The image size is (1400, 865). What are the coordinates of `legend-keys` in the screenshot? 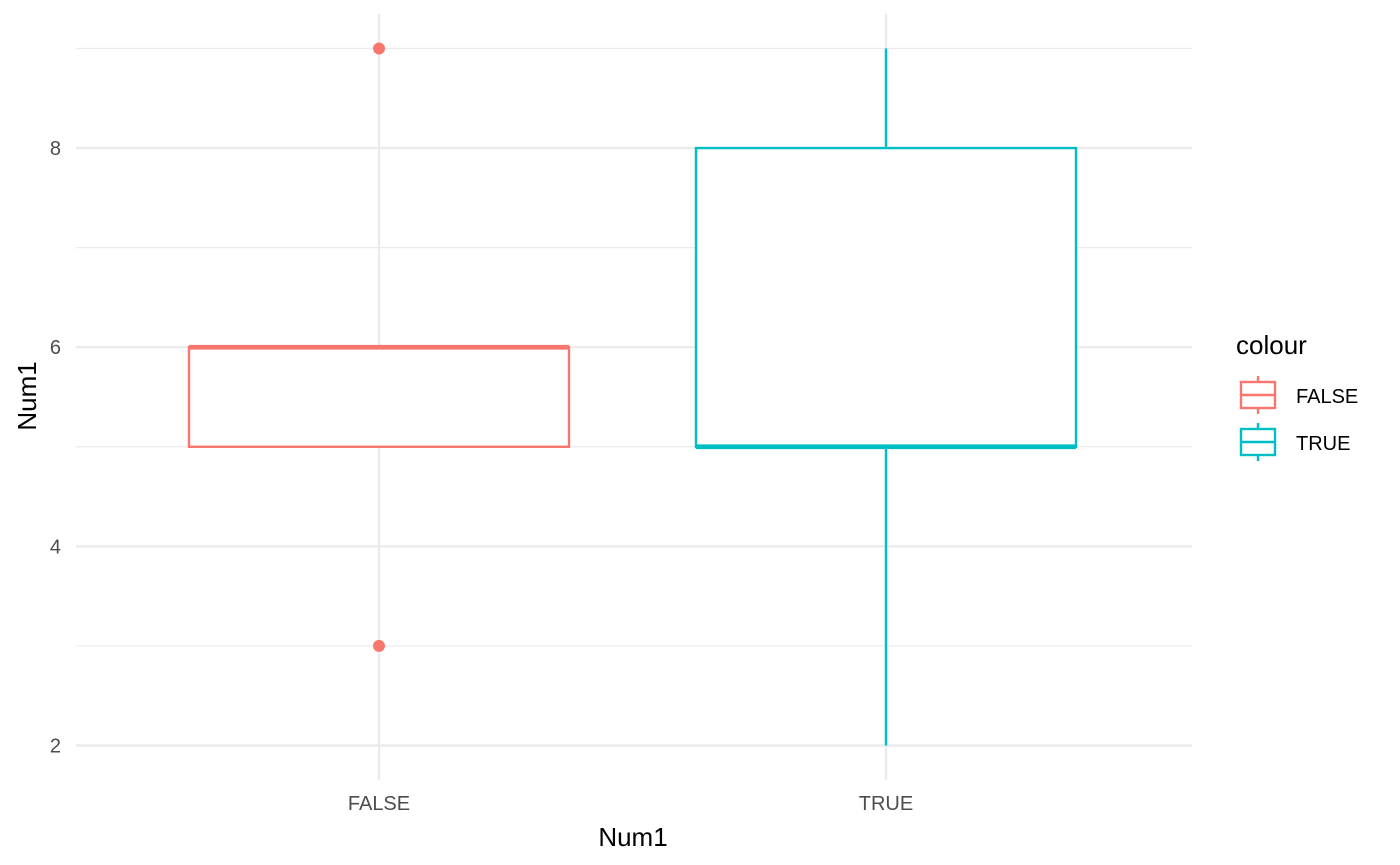 It's located at (1258, 418).